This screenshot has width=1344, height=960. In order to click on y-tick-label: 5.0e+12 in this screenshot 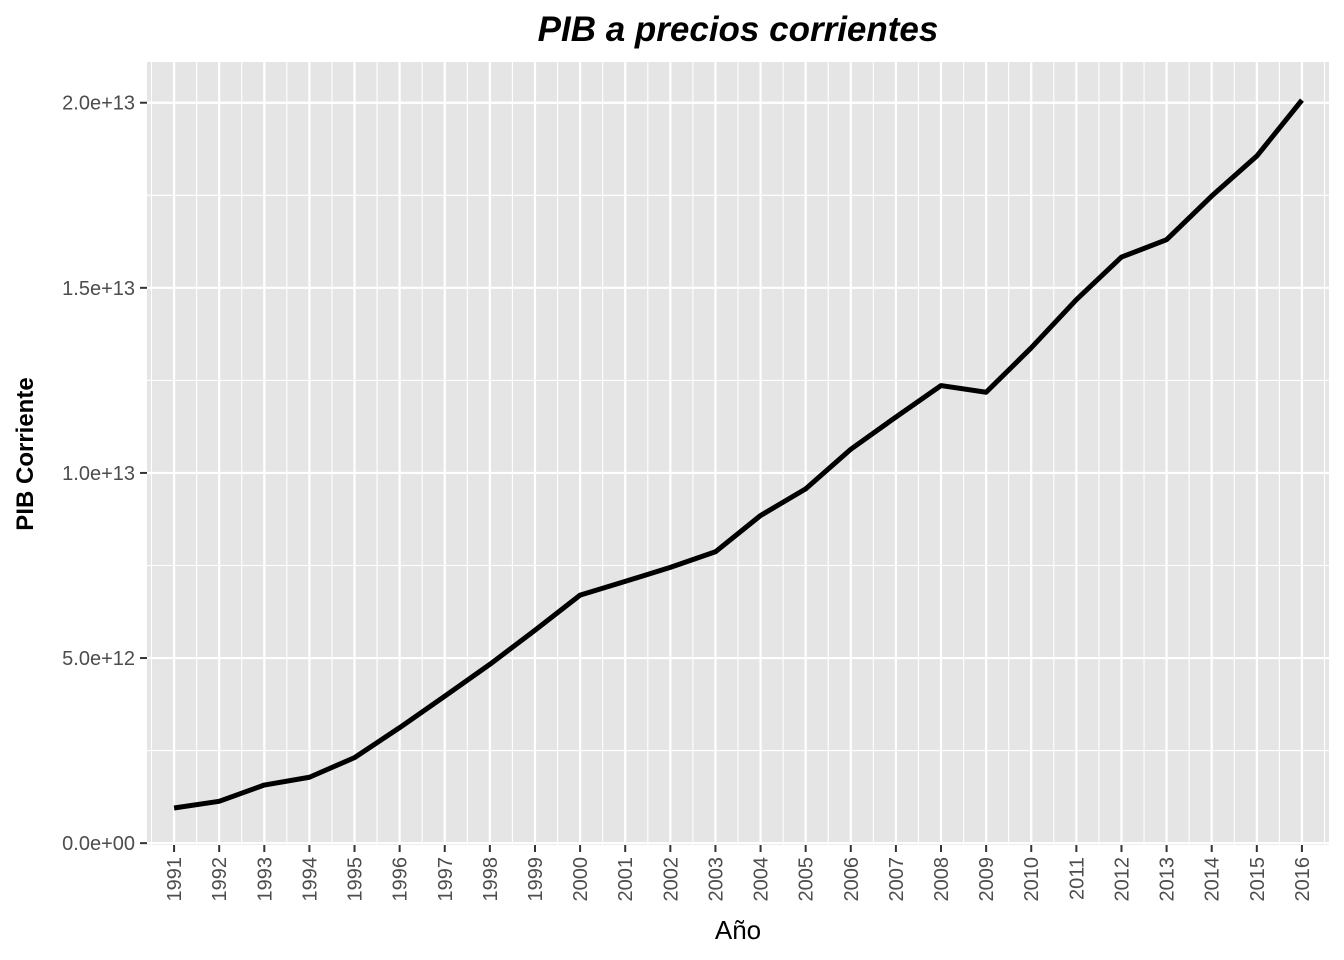, I will do `click(98, 659)`.